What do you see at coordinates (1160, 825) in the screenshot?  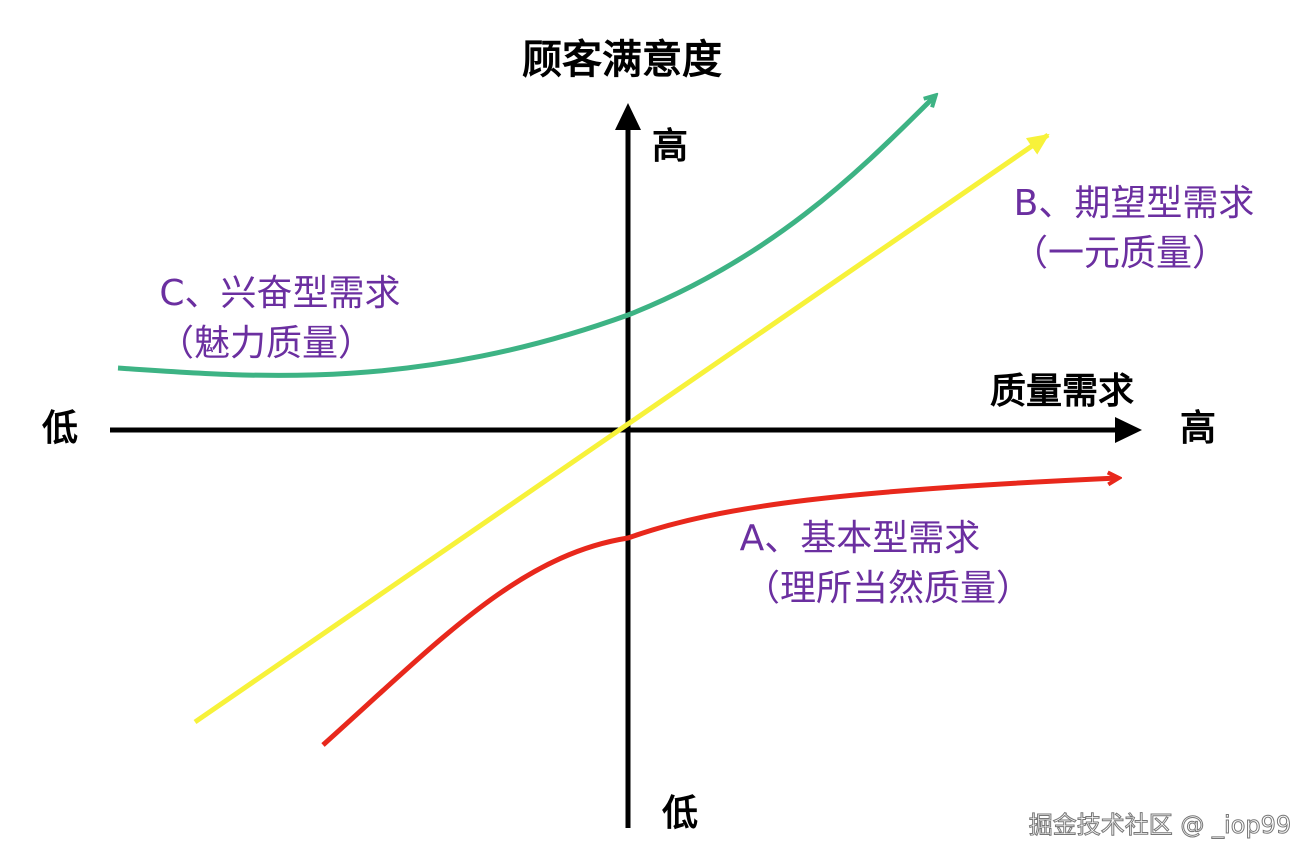 I see `watermark: 掘金技术社区 @ _iop99` at bounding box center [1160, 825].